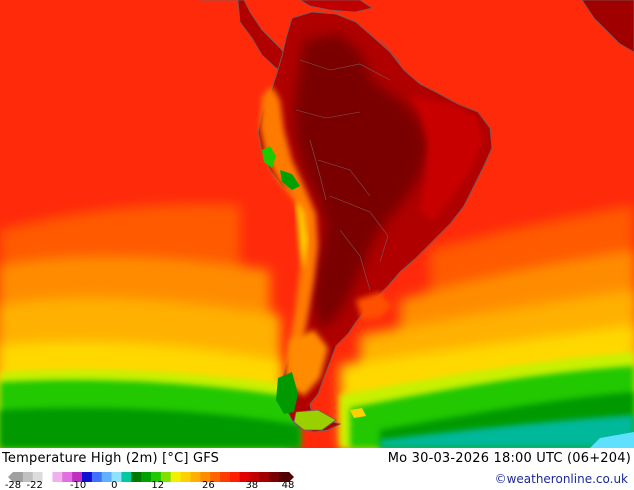 This screenshot has width=634, height=490. Describe the element at coordinates (114, 485) in the screenshot. I see `colorbar-tick-label: 0` at that location.